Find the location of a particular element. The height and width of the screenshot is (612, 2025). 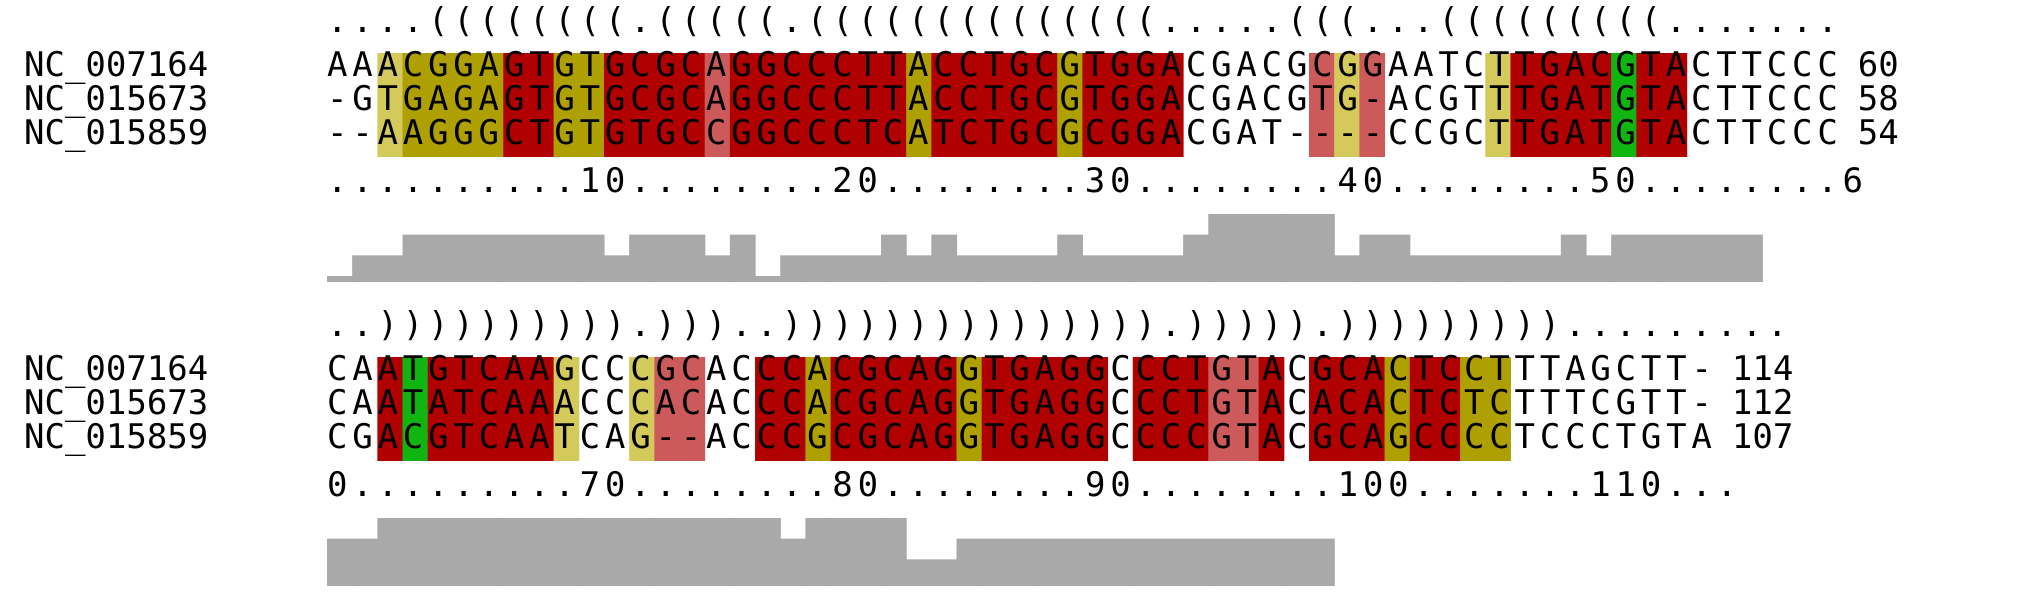

sequence-end-position: 114 is located at coordinates (1762, 369).